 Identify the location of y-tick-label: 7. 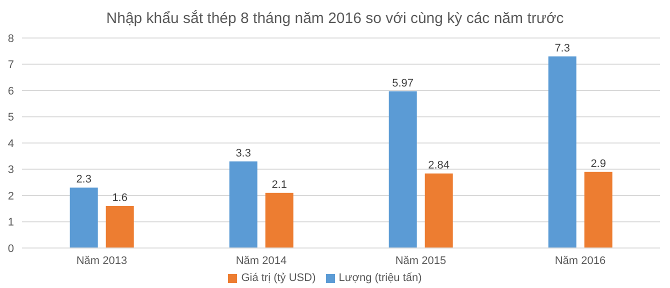
(11, 65).